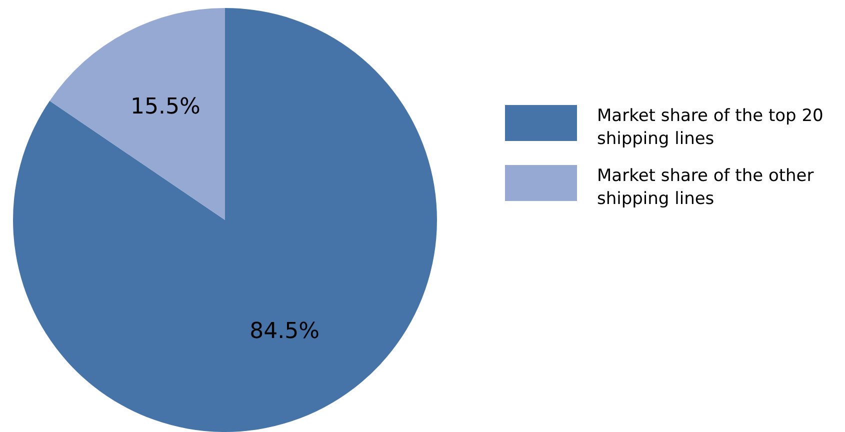 The width and height of the screenshot is (845, 432). I want to click on data-label: 15.5%, so click(165, 107).